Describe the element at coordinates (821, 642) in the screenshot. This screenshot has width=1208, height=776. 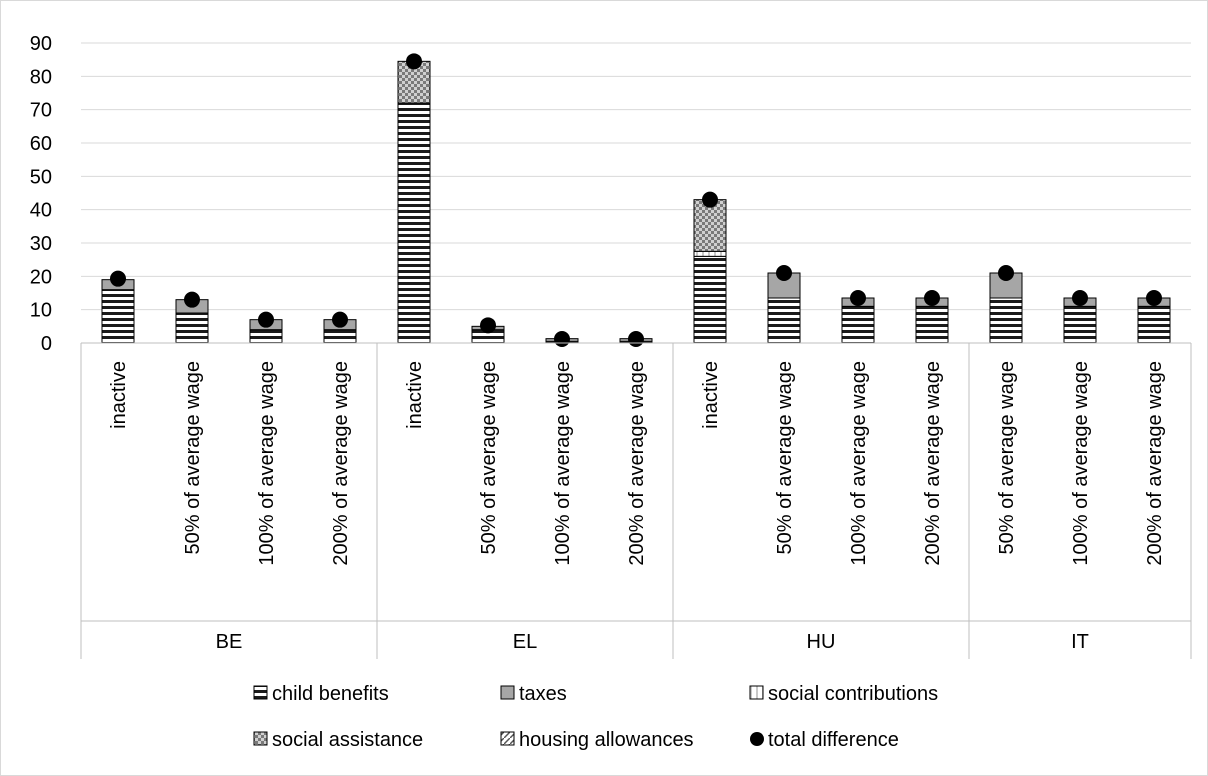
I see `group-label: HU` at that location.